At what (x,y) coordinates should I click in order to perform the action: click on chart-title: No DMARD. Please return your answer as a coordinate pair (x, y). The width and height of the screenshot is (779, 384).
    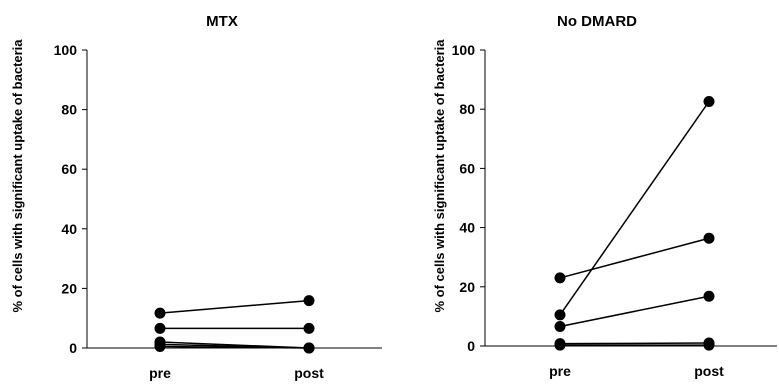
    Looking at the image, I should click on (597, 21).